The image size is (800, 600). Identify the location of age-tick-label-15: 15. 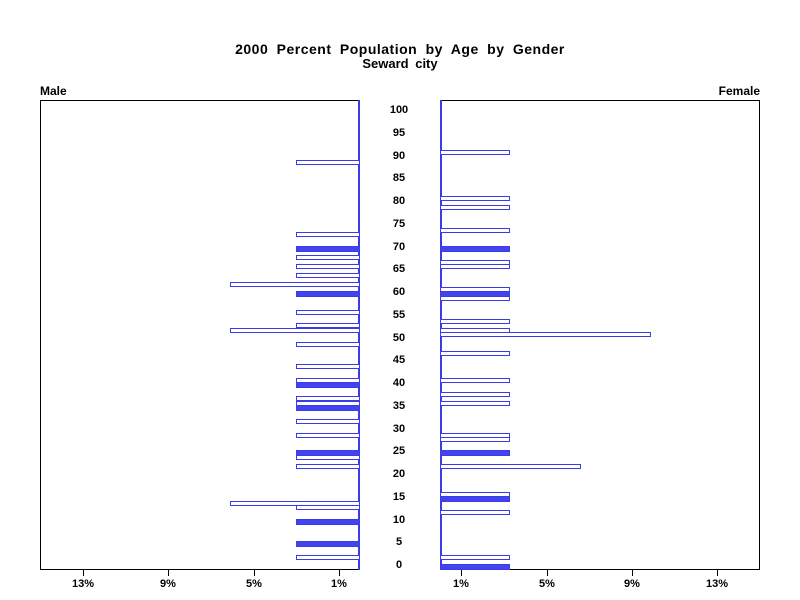
(399, 496).